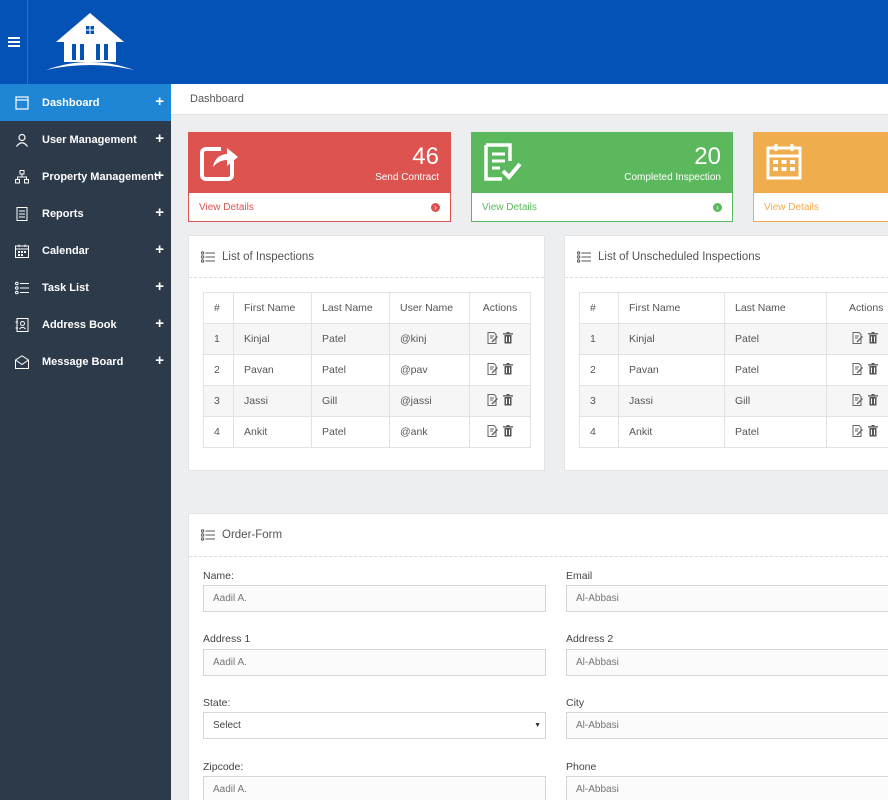 This screenshot has width=888, height=800. Describe the element at coordinates (374, 662) in the screenshot. I see `address1-field` at that location.